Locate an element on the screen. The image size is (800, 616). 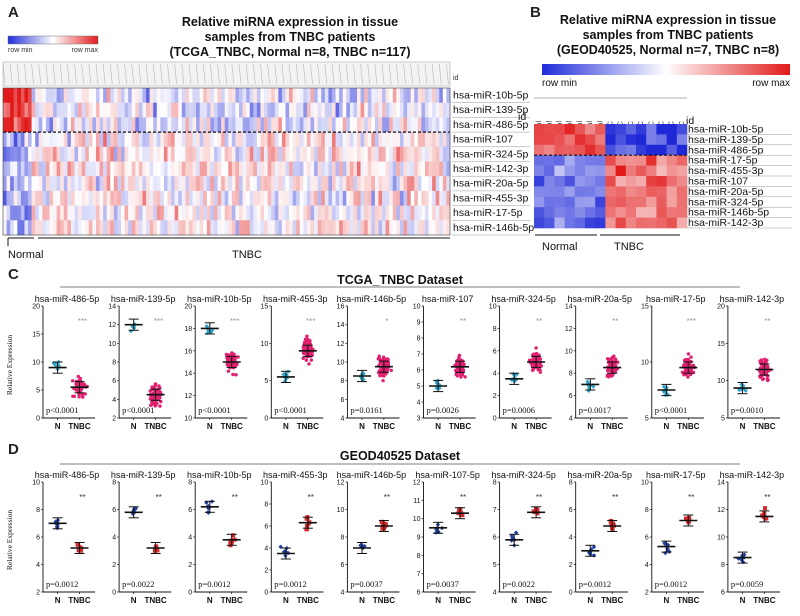
p-value-label: p=0.0012 is located at coordinates (214, 584).